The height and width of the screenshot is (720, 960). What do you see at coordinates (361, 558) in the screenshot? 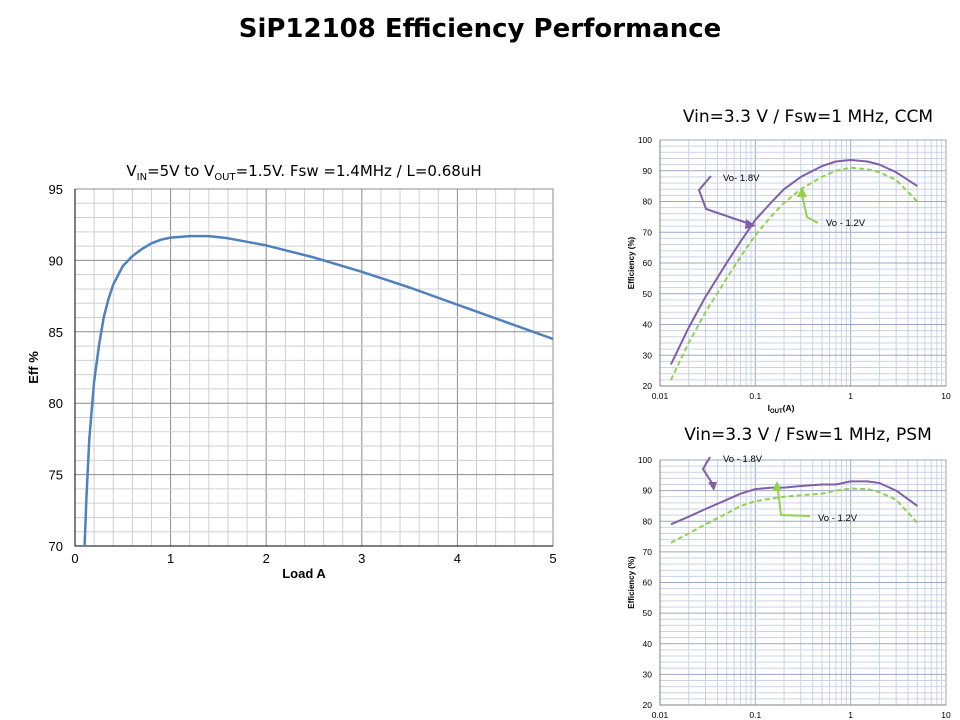
I see `x-tick-label: 3` at bounding box center [361, 558].